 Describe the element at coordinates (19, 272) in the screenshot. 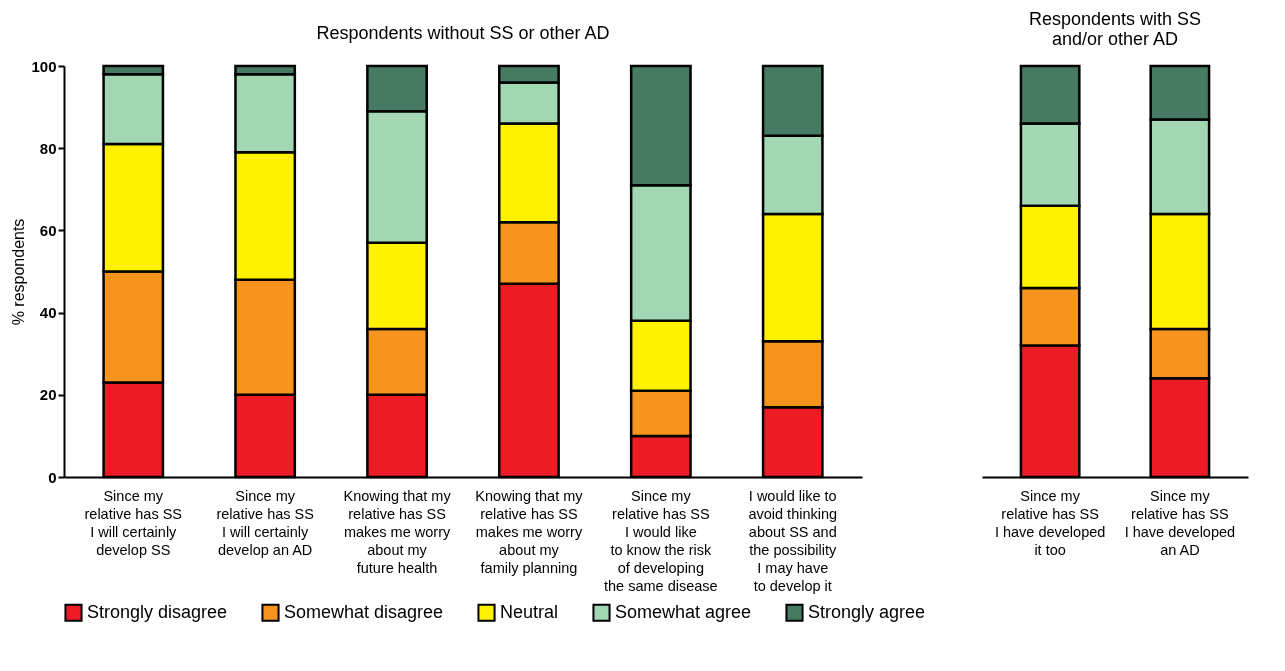

I see `y-axis-title: % respondents` at that location.